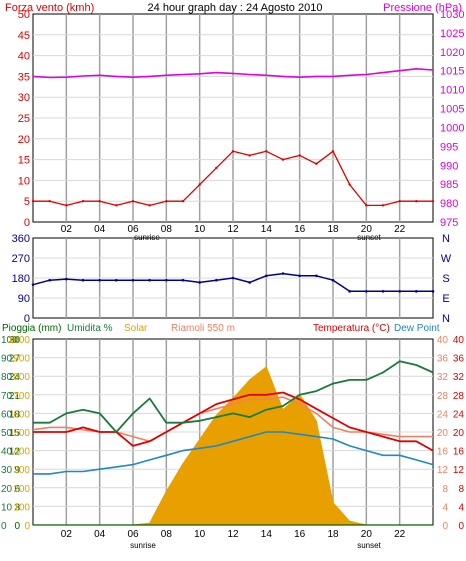 This screenshot has width=466, height=561. What do you see at coordinates (300, 534) in the screenshot?
I see `hour-tick-label: 16` at bounding box center [300, 534].